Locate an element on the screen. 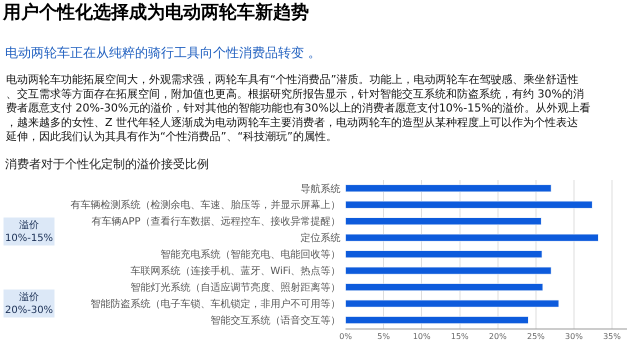  y-tick-label: 智能防盗系统（电子车锁、车机锁定，非用户不可用等） is located at coordinates (215, 304).